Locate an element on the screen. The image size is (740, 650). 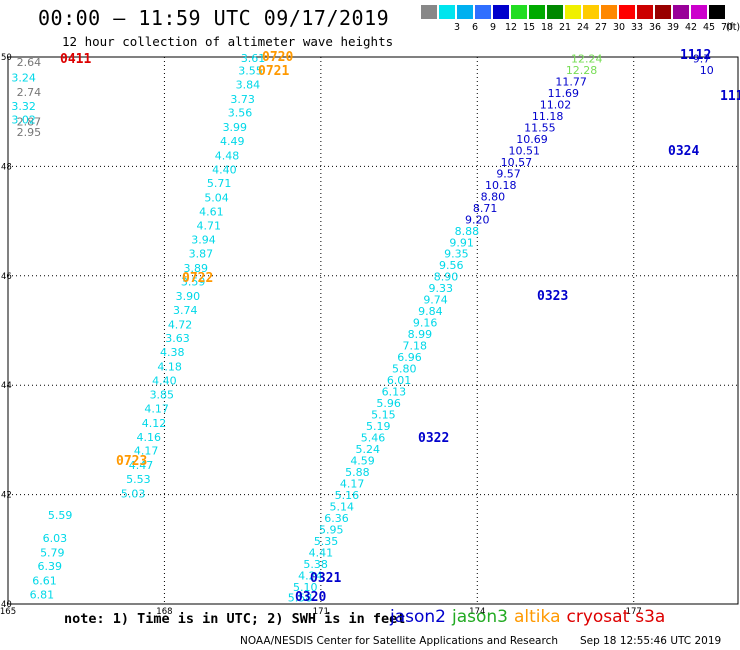
satellite-altika: altika is located at coordinates (537, 617).